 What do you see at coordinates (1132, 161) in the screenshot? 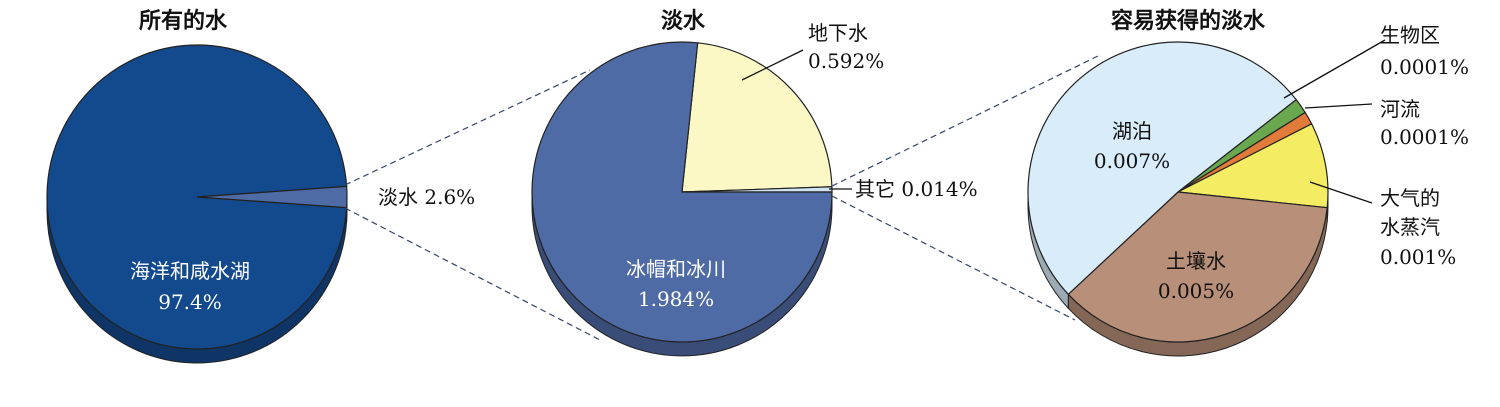
I see `label-lake-value: 0.007%` at bounding box center [1132, 161].